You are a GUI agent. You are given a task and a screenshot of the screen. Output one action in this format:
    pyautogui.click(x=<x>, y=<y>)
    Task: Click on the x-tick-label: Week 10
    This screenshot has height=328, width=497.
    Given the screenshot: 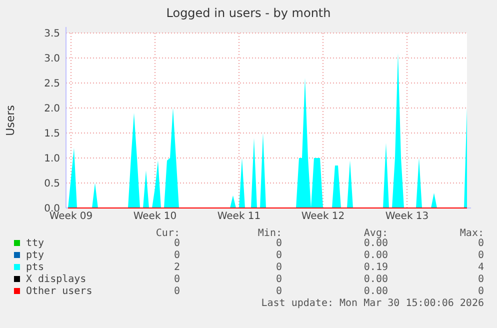 What is the action you would take?
    pyautogui.click(x=155, y=216)
    